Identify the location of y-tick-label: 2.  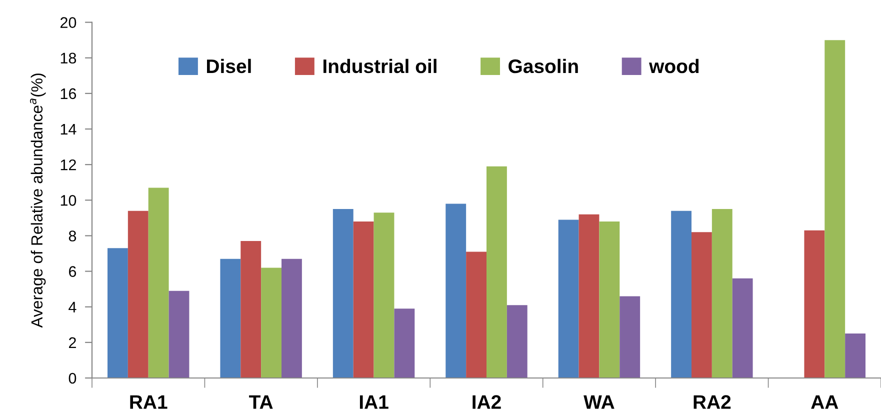
(72, 342).